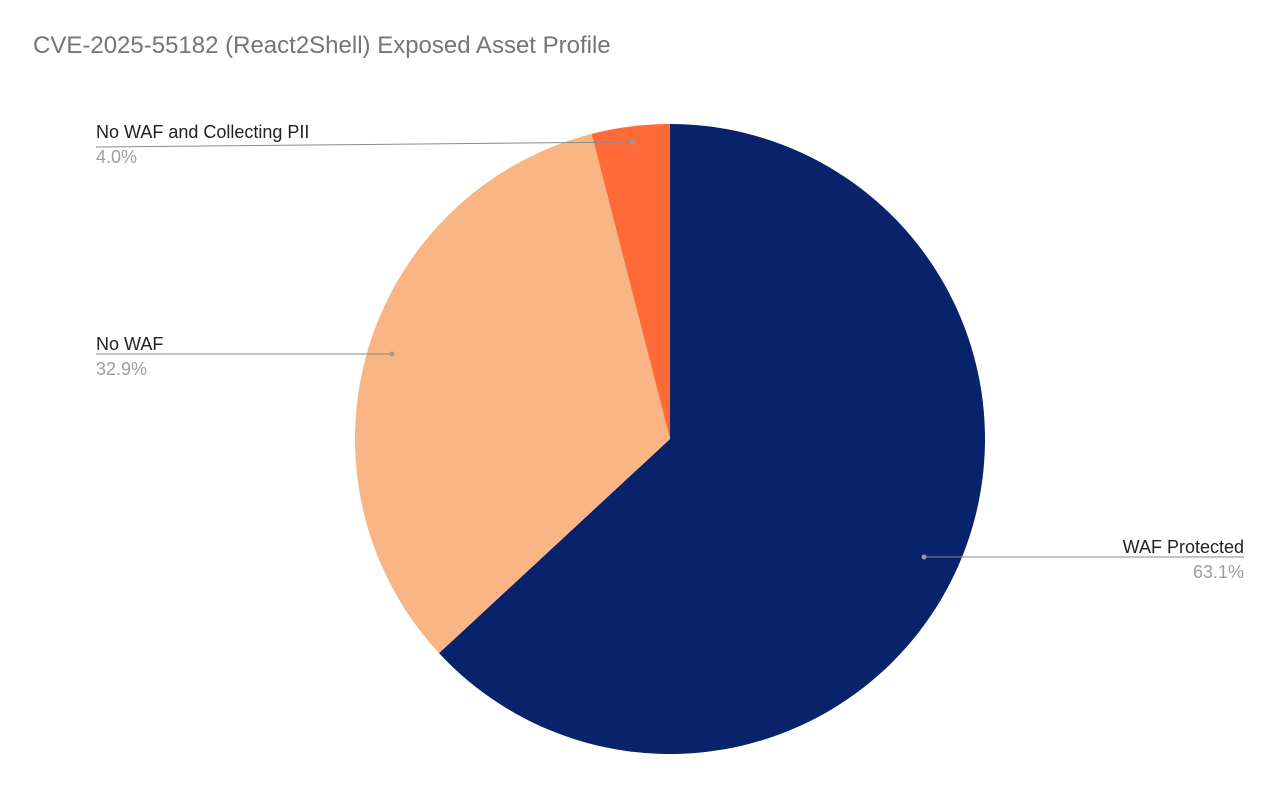 The image size is (1280, 786). Describe the element at coordinates (121, 369) in the screenshot. I see `slice-percentage: 32.9%` at that location.